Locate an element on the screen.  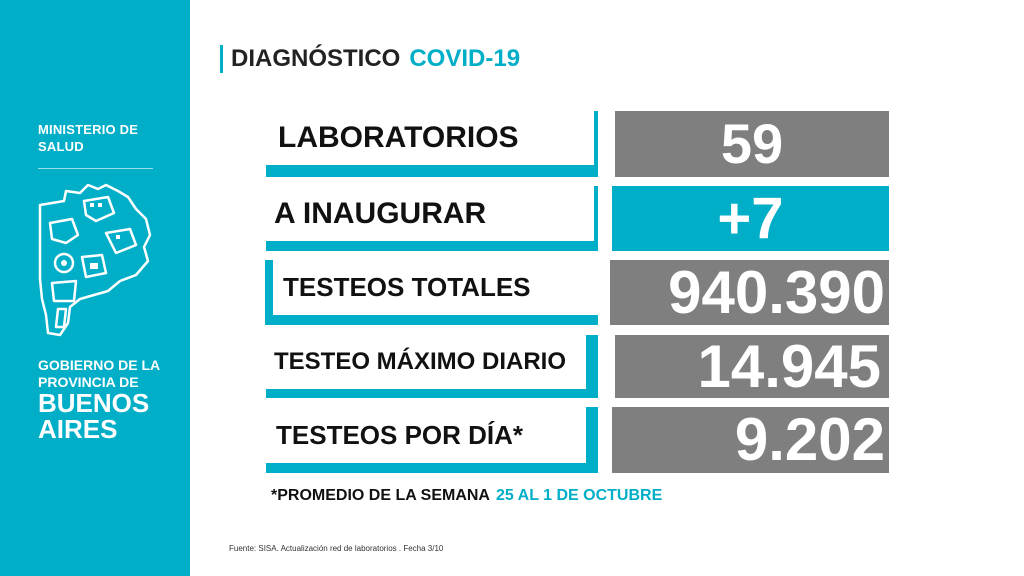
gov-line1: GOBIERNO DE LA is located at coordinates (99, 365).